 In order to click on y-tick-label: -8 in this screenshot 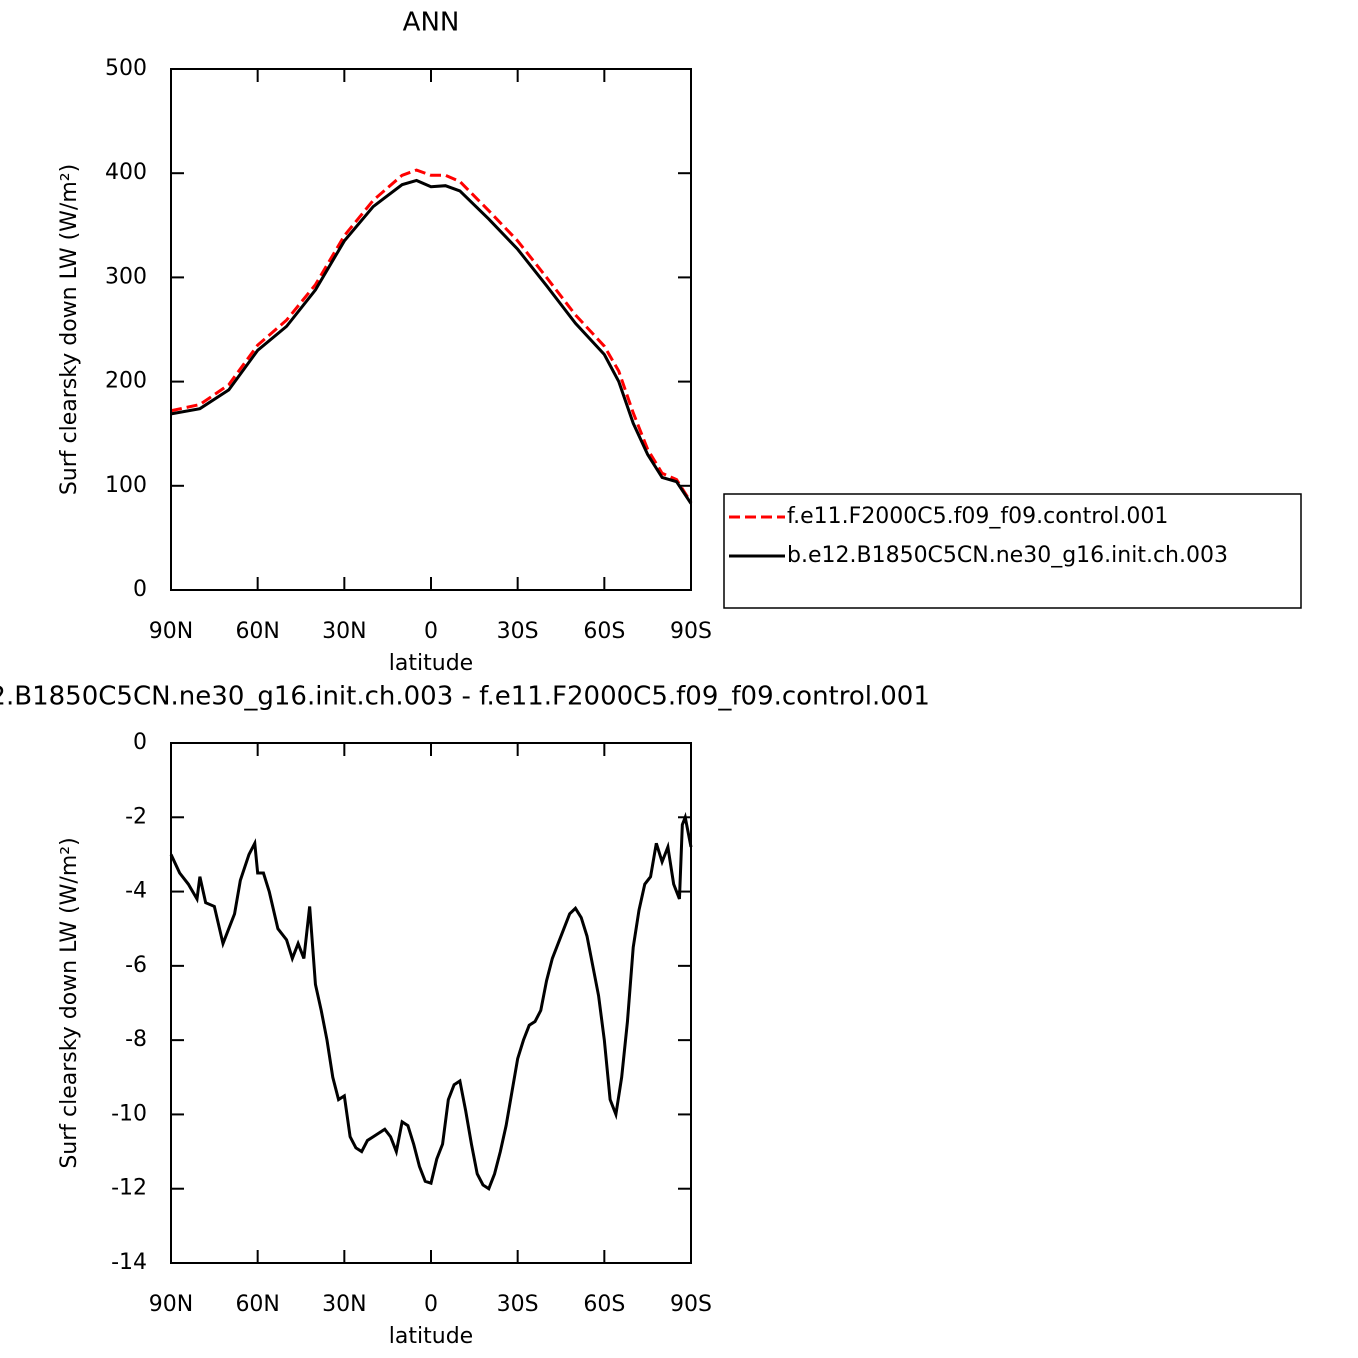, I will do `click(136, 1039)`.